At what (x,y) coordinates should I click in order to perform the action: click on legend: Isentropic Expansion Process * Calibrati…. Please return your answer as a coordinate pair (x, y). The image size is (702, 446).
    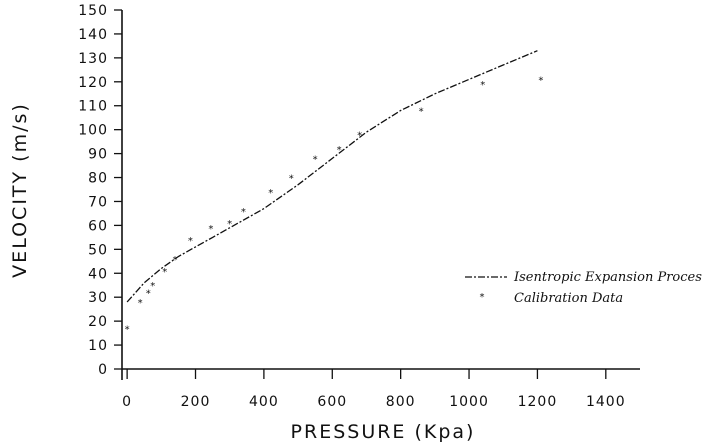
    Looking at the image, I should click on (583, 288).